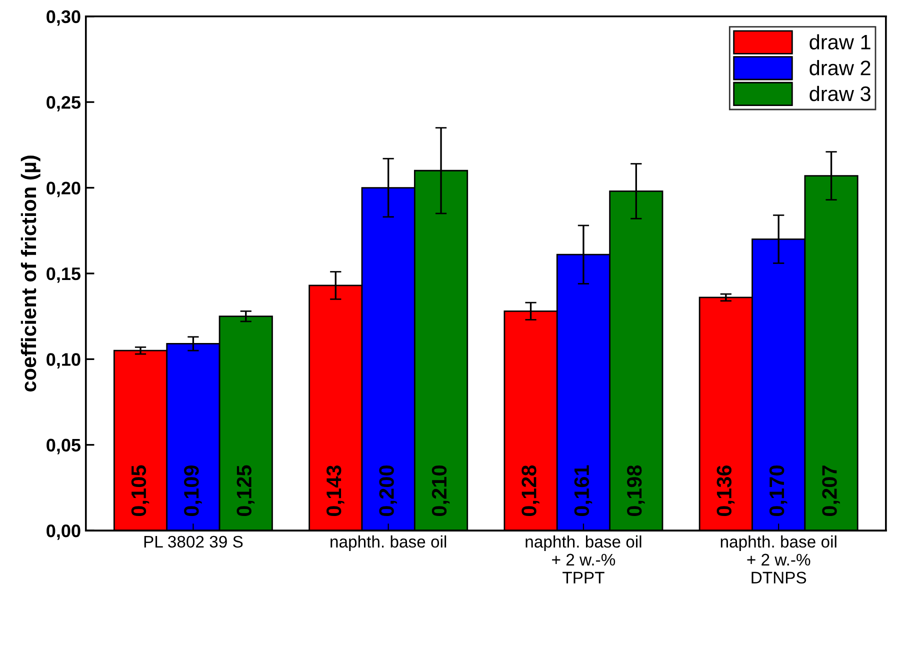 The image size is (904, 655). Describe the element at coordinates (725, 490) in the screenshot. I see `data-label: 0,136` at that location.